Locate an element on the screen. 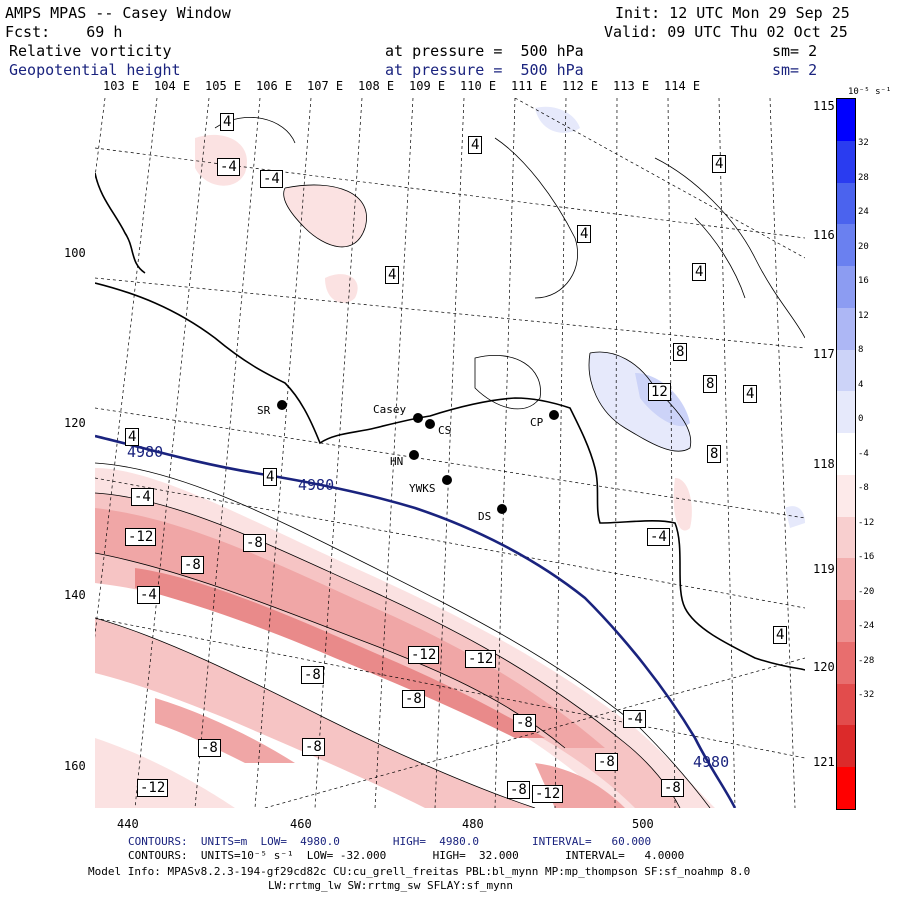 The height and width of the screenshot is (900, 900). station-label-Casey: Casey is located at coordinates (390, 409).